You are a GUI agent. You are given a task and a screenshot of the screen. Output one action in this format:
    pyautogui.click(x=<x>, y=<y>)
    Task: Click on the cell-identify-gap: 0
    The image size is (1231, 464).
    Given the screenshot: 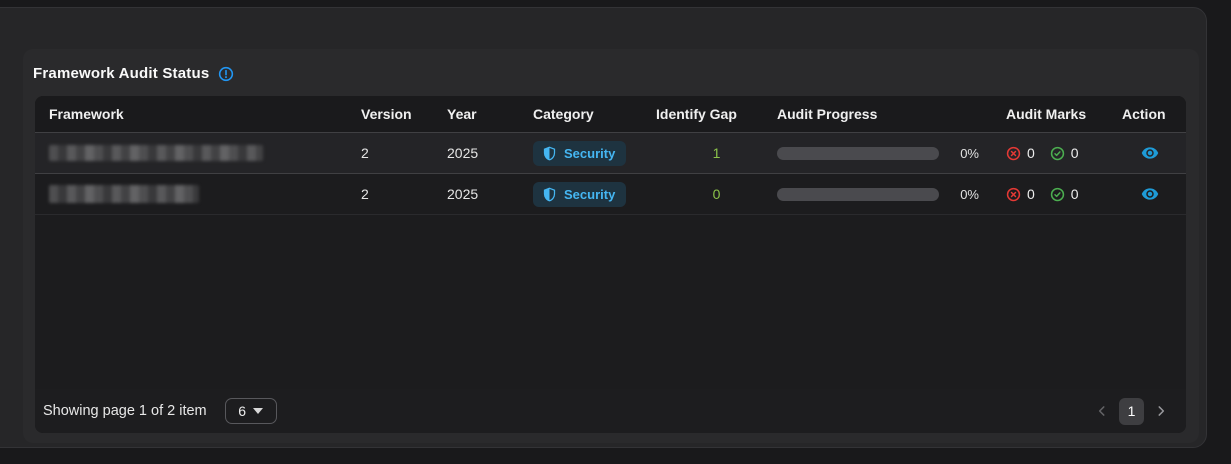 What is the action you would take?
    pyautogui.click(x=716, y=194)
    